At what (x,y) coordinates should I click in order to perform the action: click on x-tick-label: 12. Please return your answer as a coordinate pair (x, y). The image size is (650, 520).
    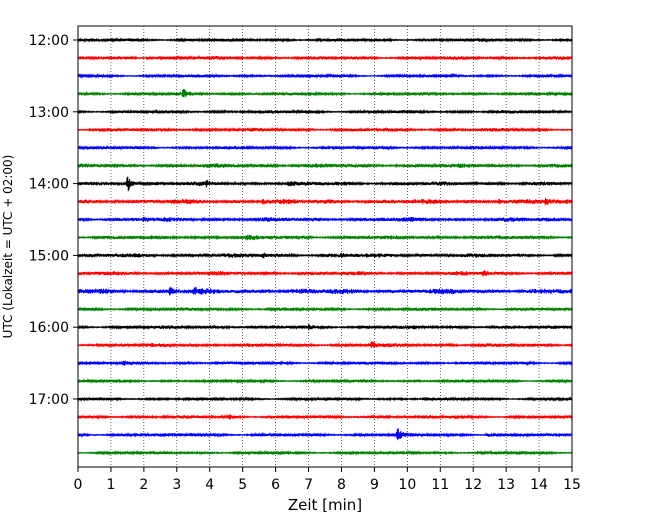
    Looking at the image, I should click on (473, 485).